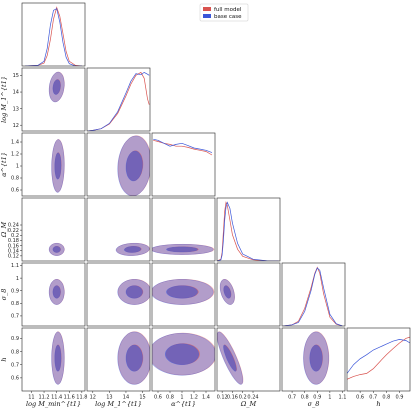 This screenshot has height=415, width=415. I want to click on x-tick-label: 1.2, so click(194, 398).